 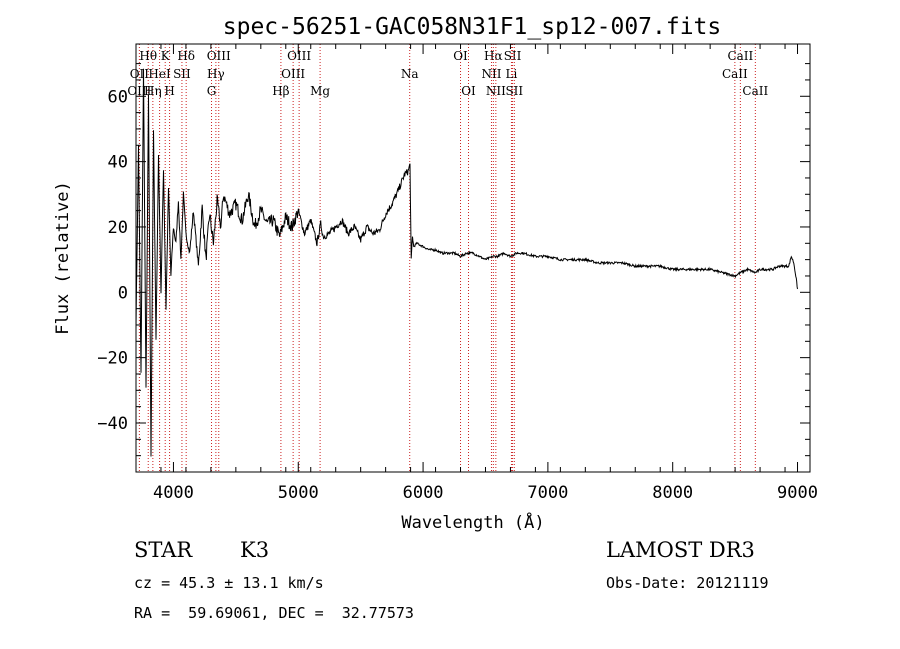 What do you see at coordinates (153, 91) in the screenshot?
I see `line-marker-label: Hη` at bounding box center [153, 91].